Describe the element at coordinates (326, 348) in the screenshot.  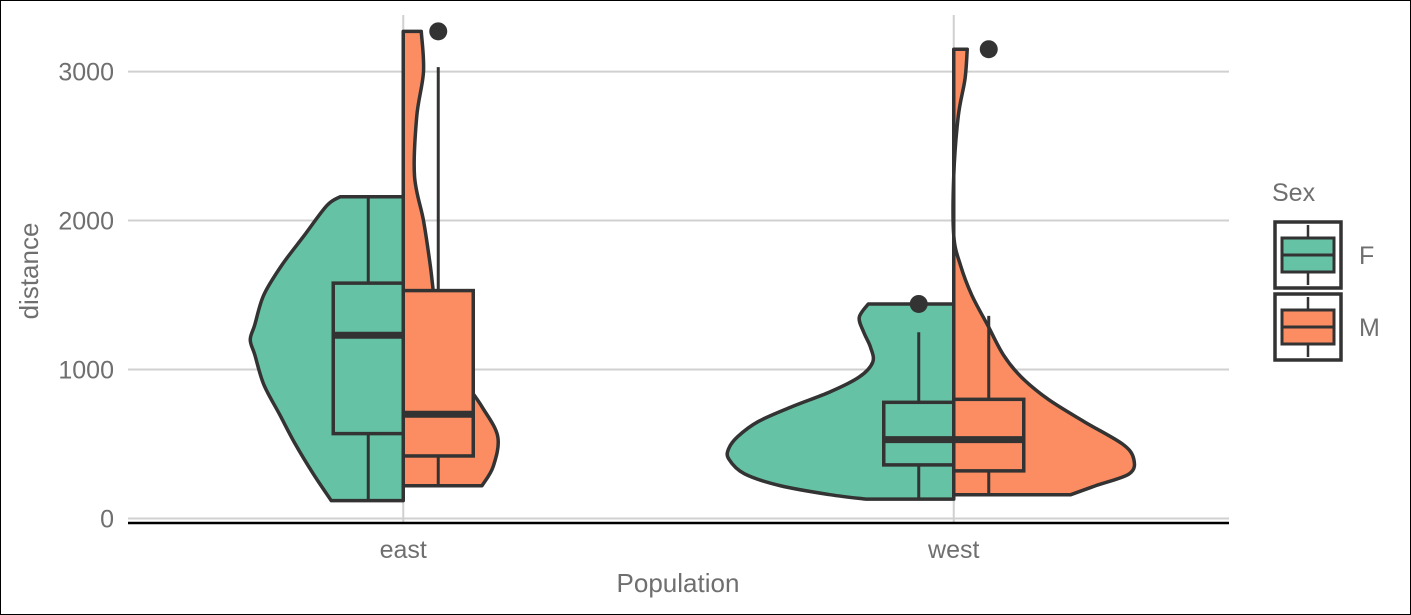
I see `violin-east-F` at that location.